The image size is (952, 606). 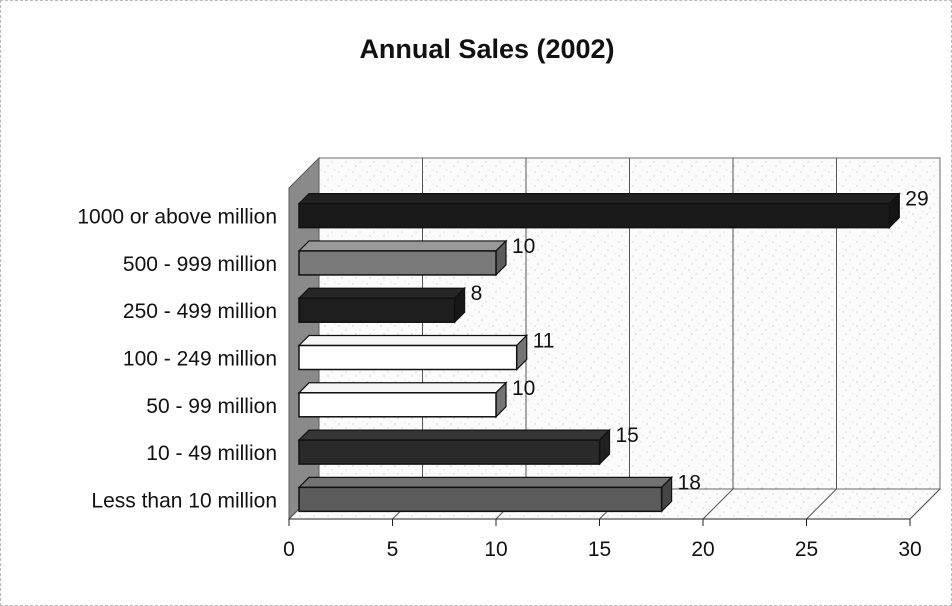 What do you see at coordinates (289, 549) in the screenshot?
I see `x-tick-label: 0` at bounding box center [289, 549].